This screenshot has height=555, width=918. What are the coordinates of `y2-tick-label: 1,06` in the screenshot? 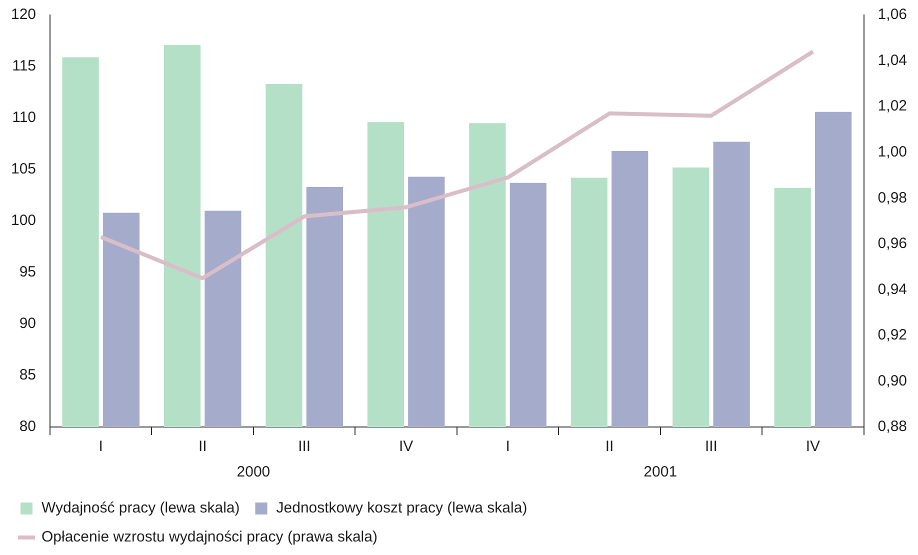 It's located at (893, 15).